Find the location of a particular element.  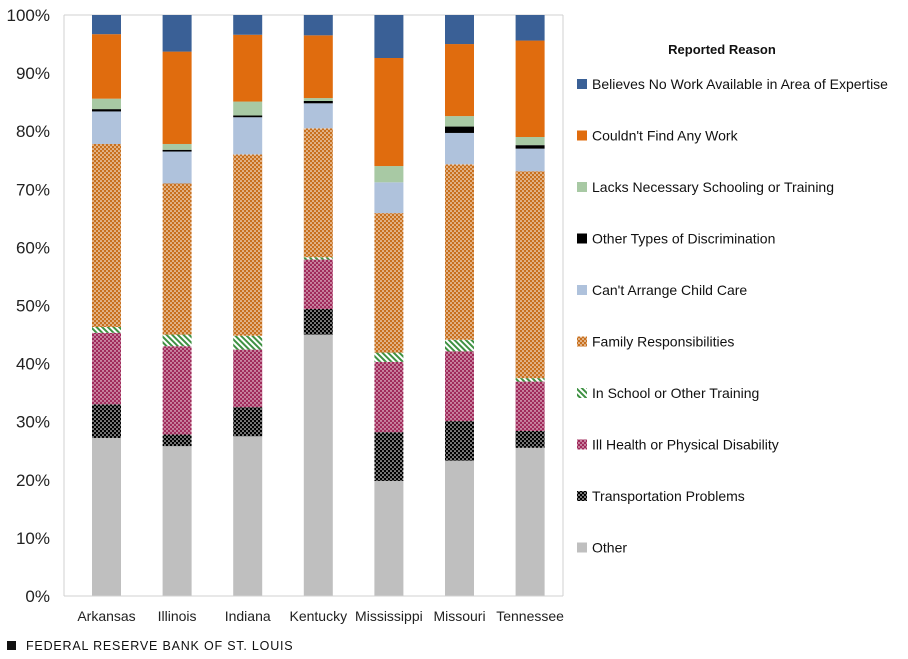

bar-segment-couldn-t-find-any-work-tennessee is located at coordinates (530, 89).